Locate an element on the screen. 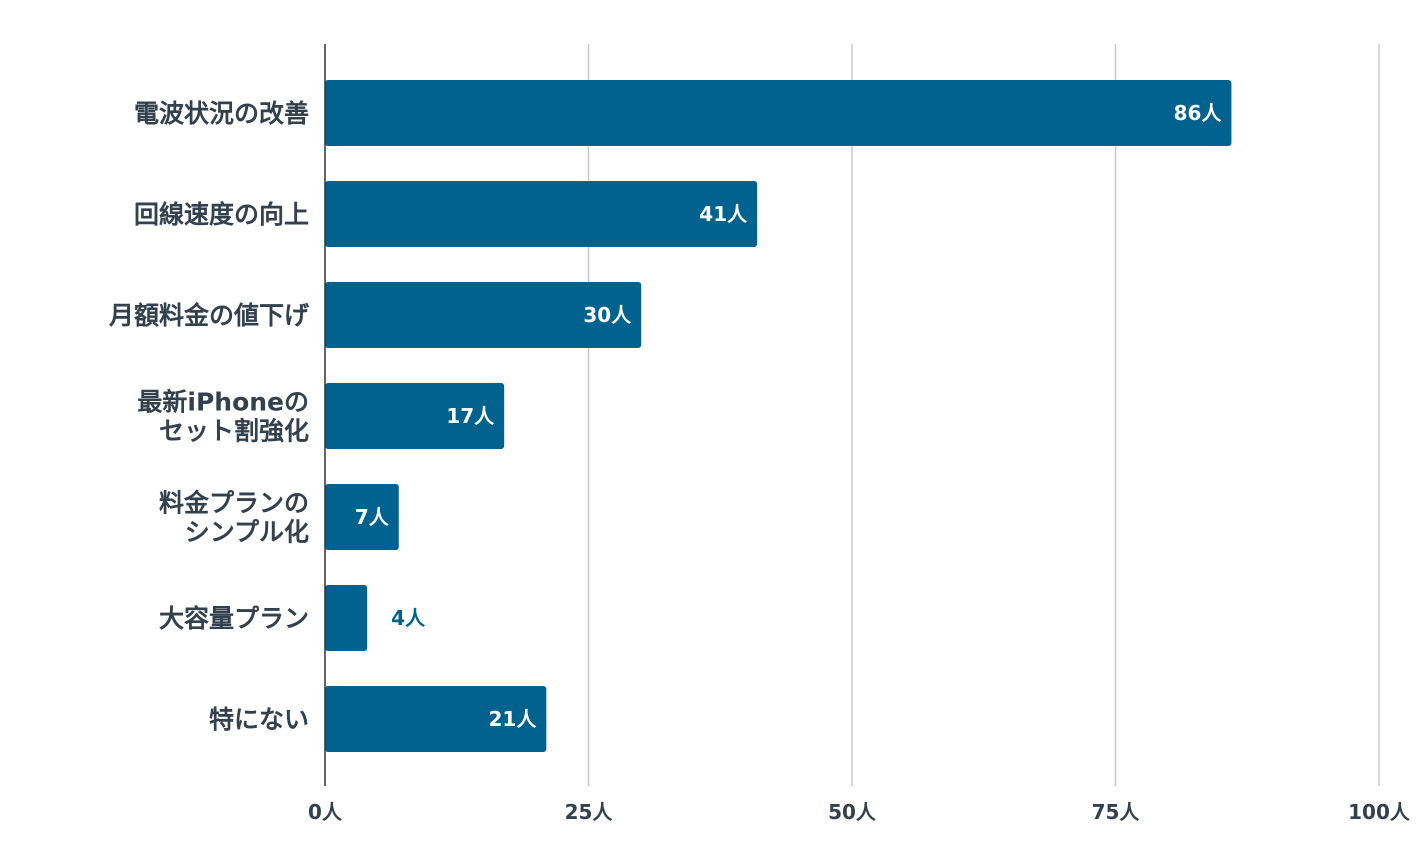 This screenshot has width=1422, height=866. category-label-line: 大容量プラン is located at coordinates (234, 618).